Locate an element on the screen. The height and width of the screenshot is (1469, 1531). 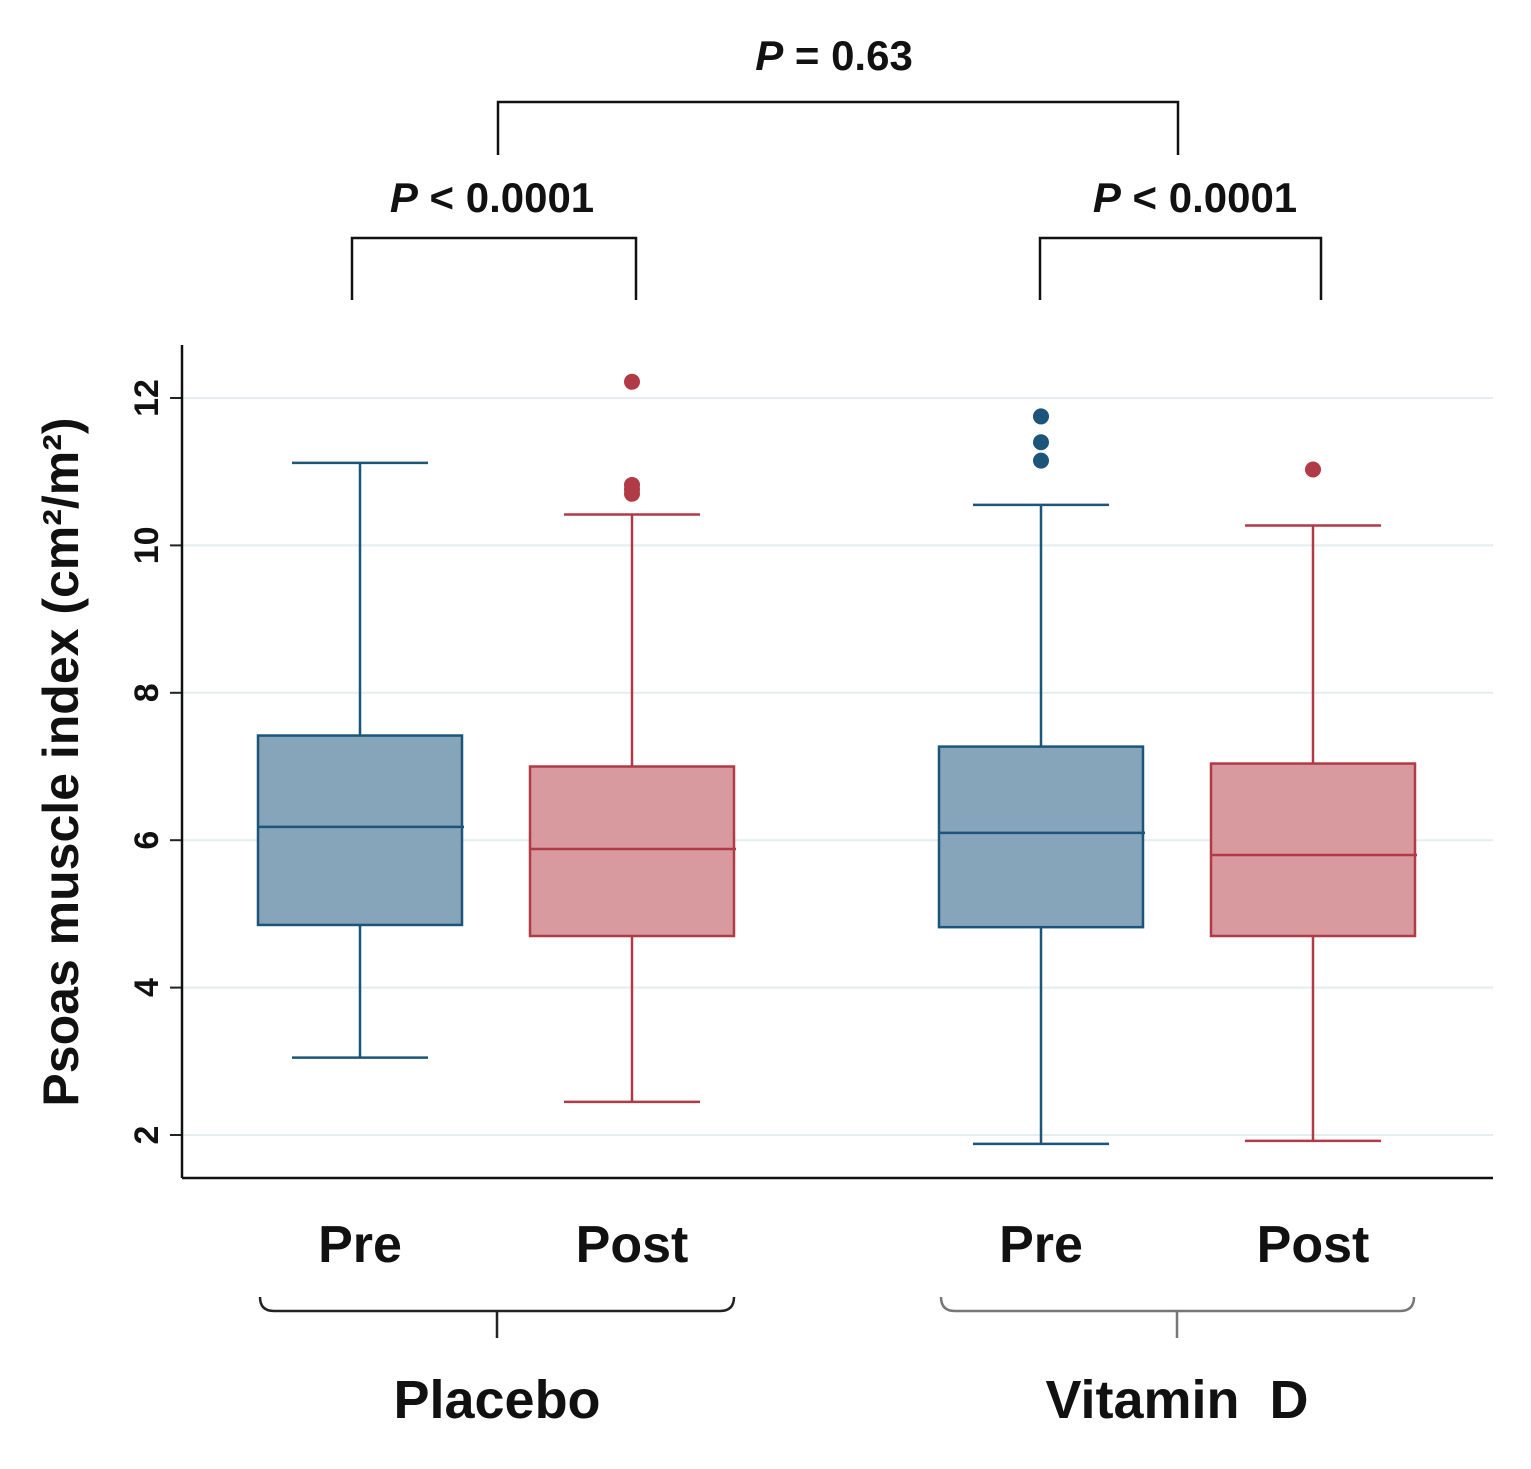
x-label-placebo-post: Post is located at coordinates (632, 1245).